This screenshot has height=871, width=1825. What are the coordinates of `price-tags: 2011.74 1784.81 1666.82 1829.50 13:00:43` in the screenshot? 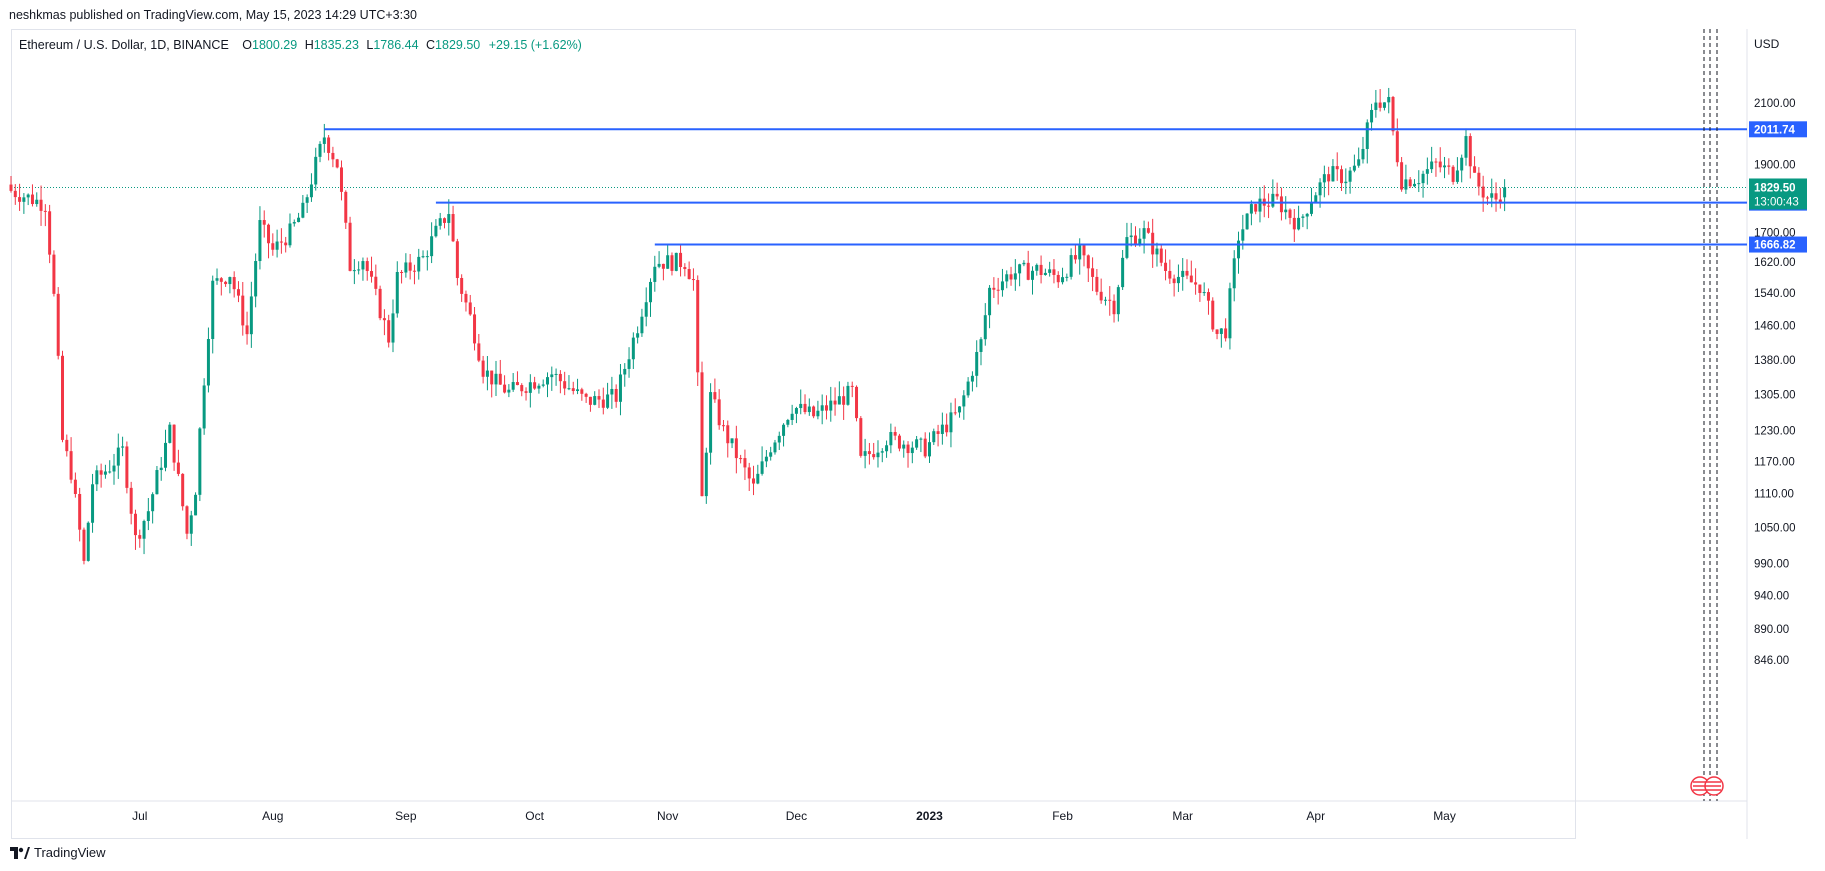 It's located at (1778, 187).